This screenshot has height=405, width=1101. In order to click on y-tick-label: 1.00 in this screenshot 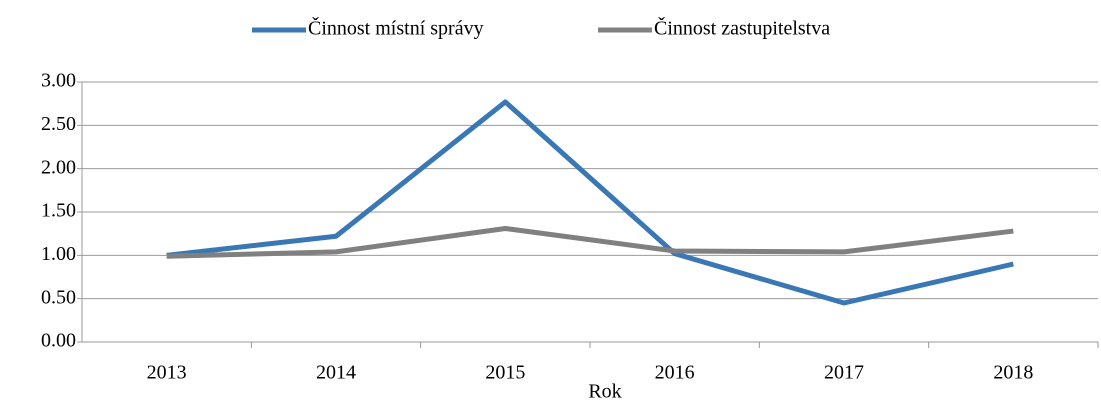, I will do `click(58, 254)`.